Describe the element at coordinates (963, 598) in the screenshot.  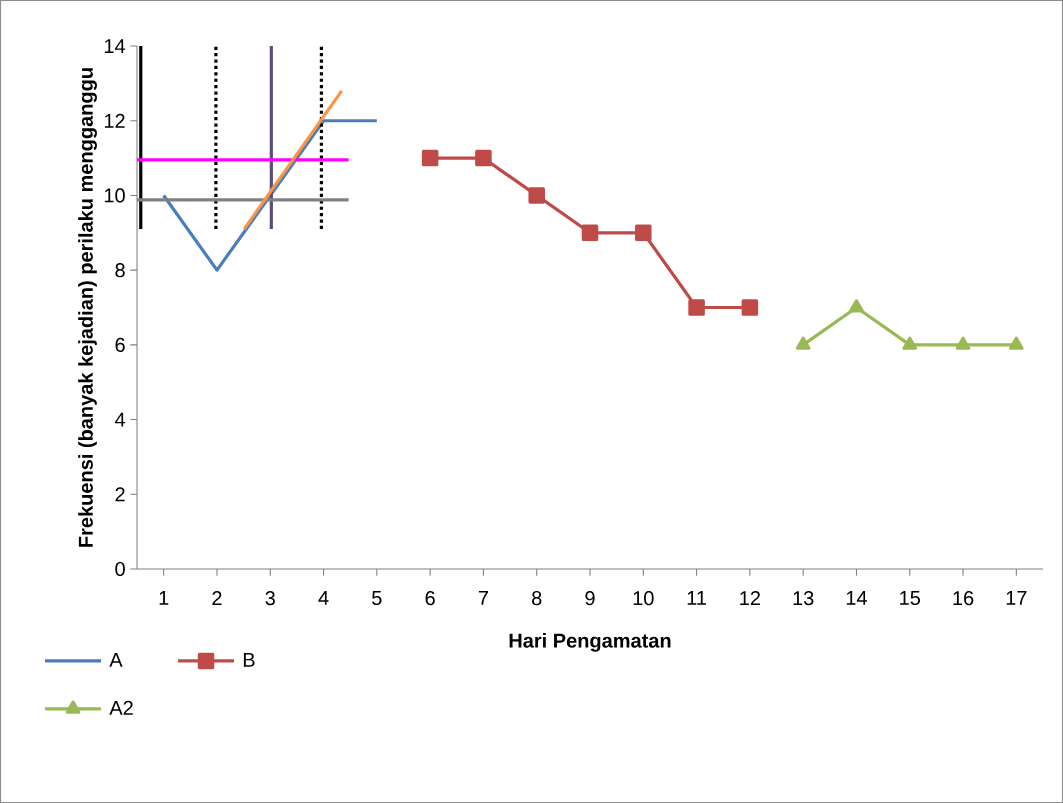
I see `x-tick-label: 16` at that location.